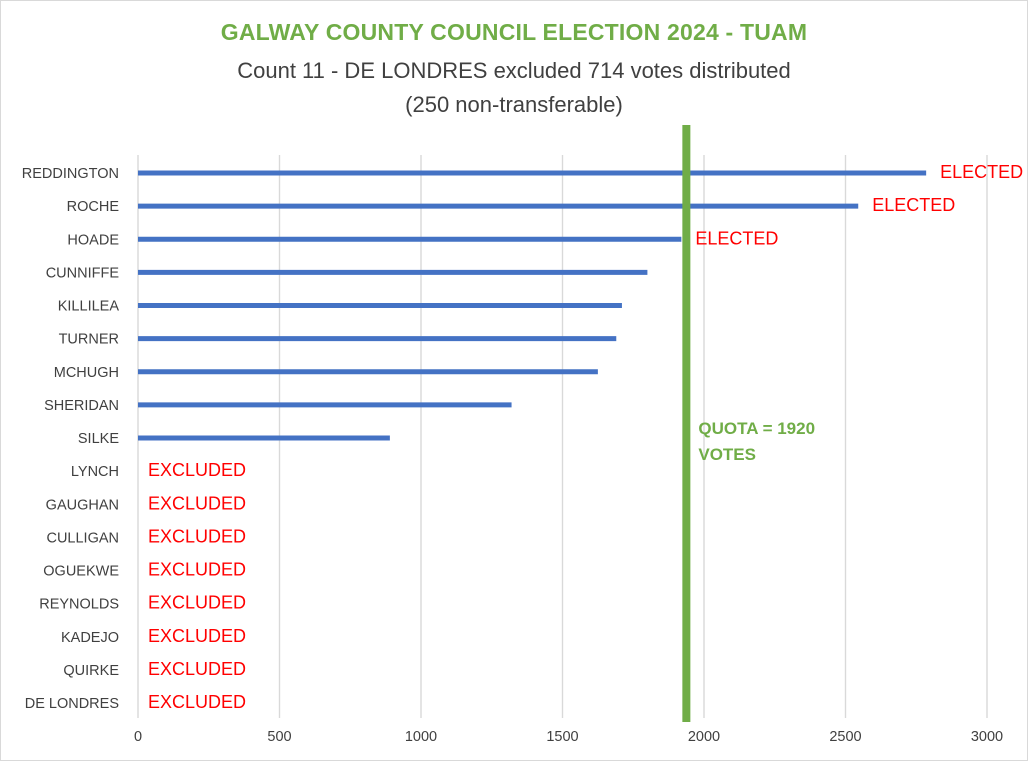  I want to click on x-tick-label-500: 500, so click(279, 737).